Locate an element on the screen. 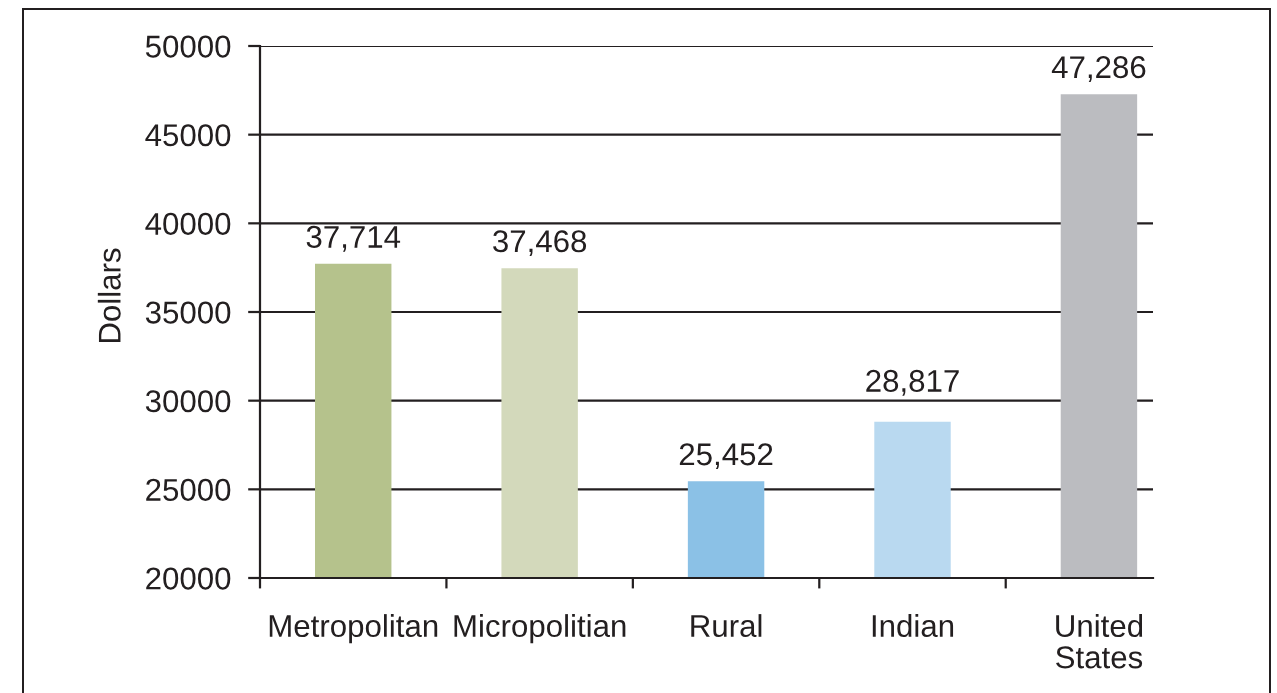 This screenshot has height=693, width=1277. y-tick-label: 25000 is located at coordinates (188, 489).